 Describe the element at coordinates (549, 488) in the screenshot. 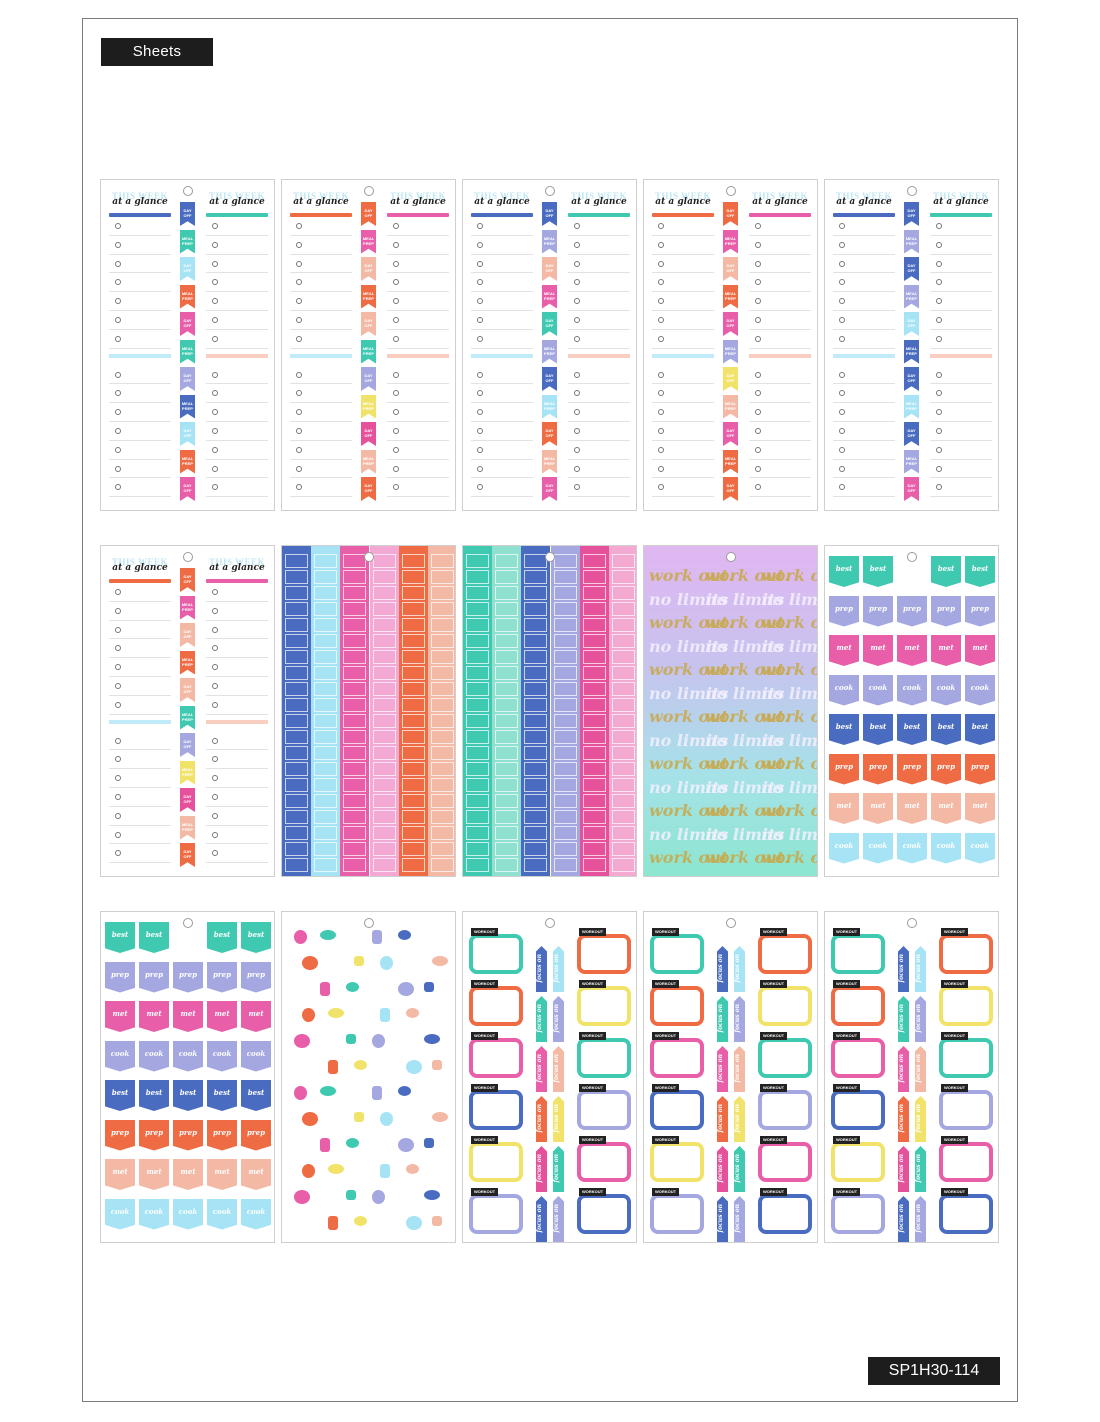

I see `flag-label: DAY OFF` at that location.